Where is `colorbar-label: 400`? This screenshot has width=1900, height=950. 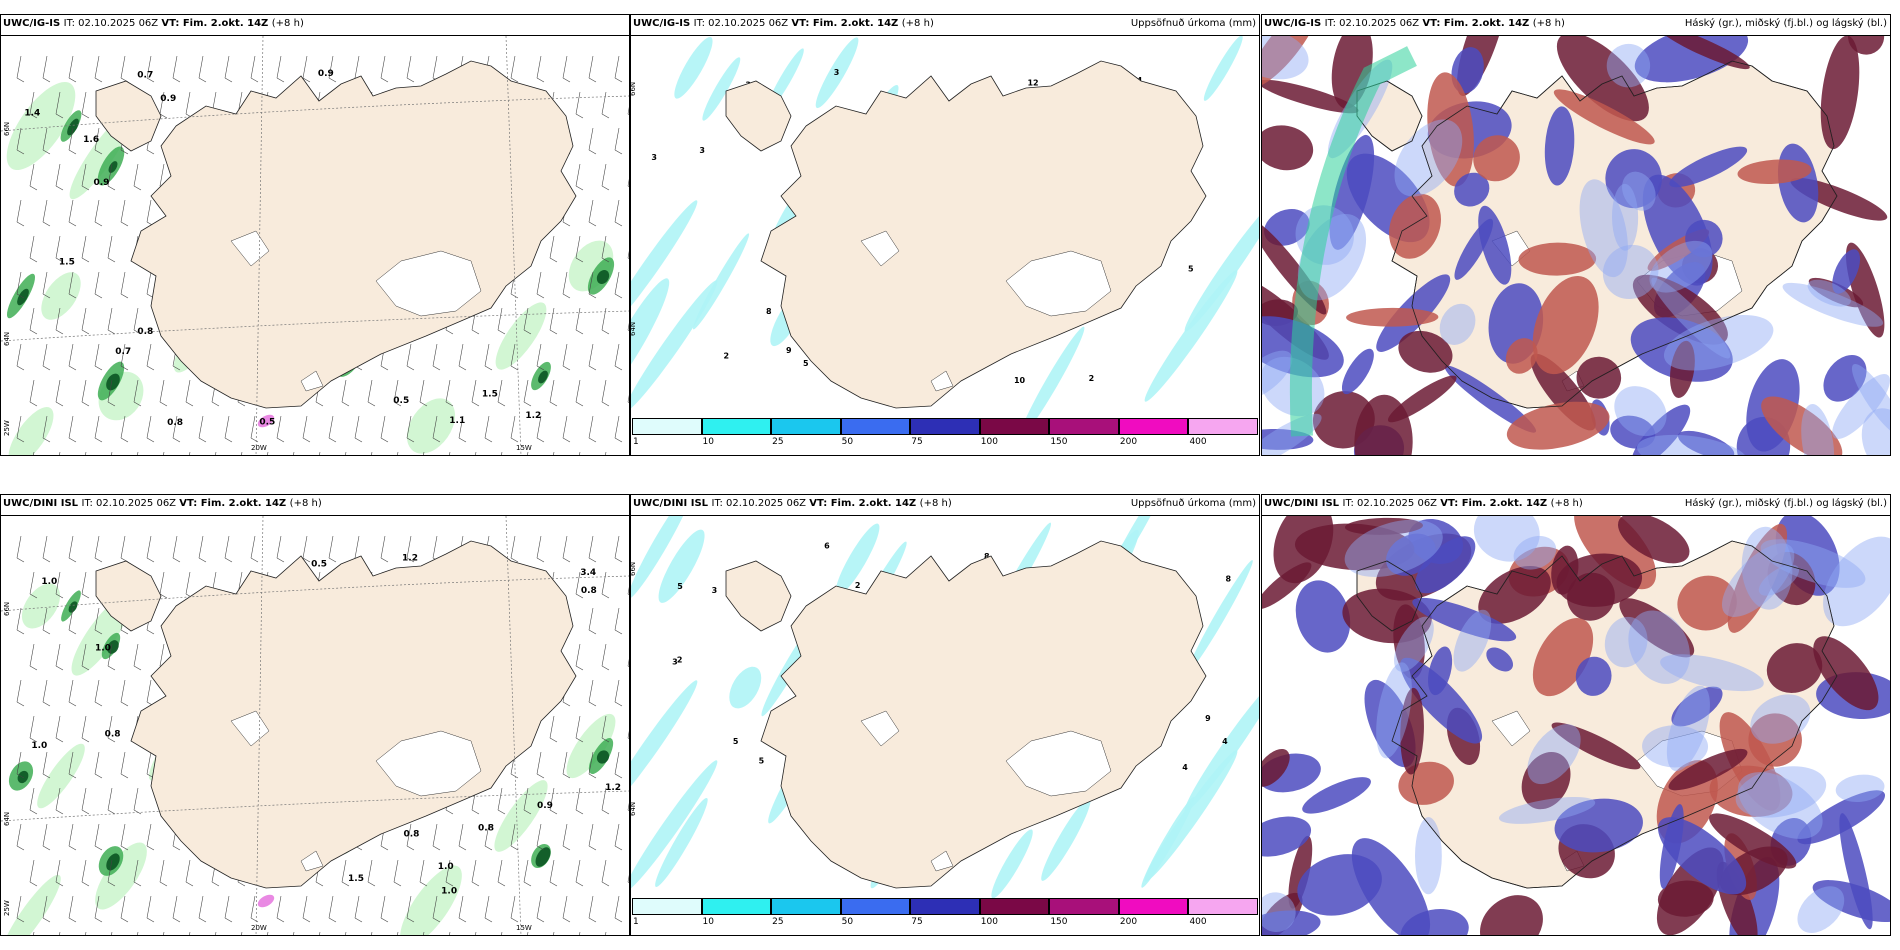 colorbar-label: 400 is located at coordinates (1198, 442).